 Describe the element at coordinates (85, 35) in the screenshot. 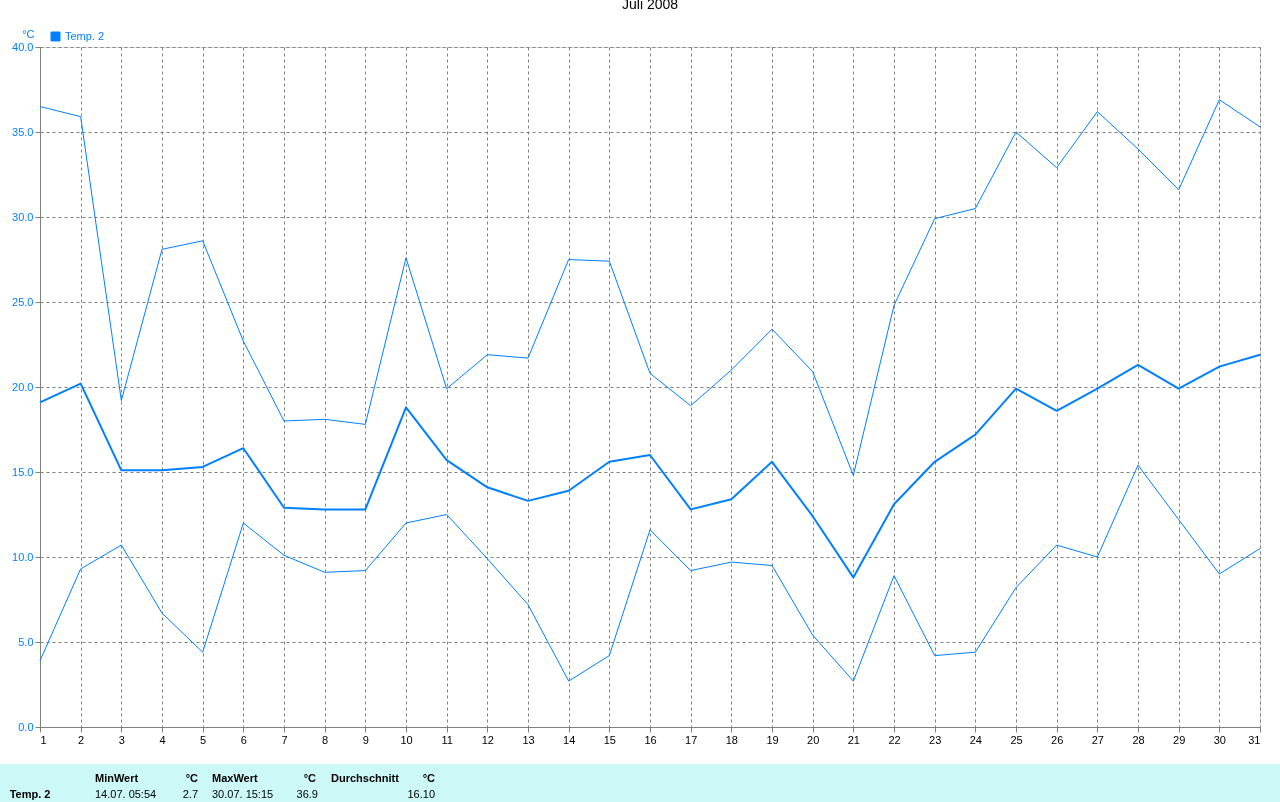

I see `legend-label: Temp. 2` at that location.